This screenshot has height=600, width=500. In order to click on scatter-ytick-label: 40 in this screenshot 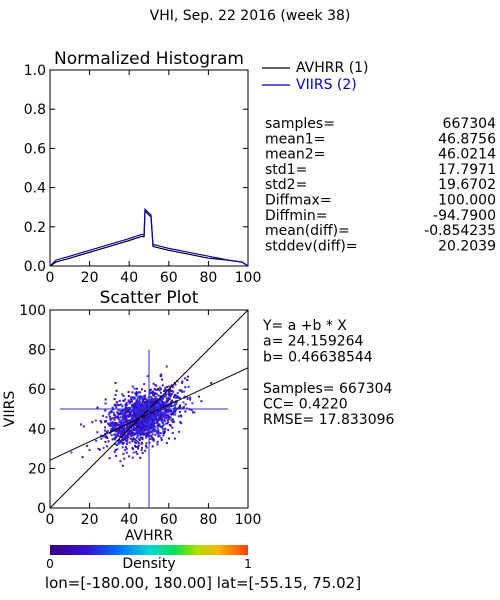, I will do `click(37, 430)`.